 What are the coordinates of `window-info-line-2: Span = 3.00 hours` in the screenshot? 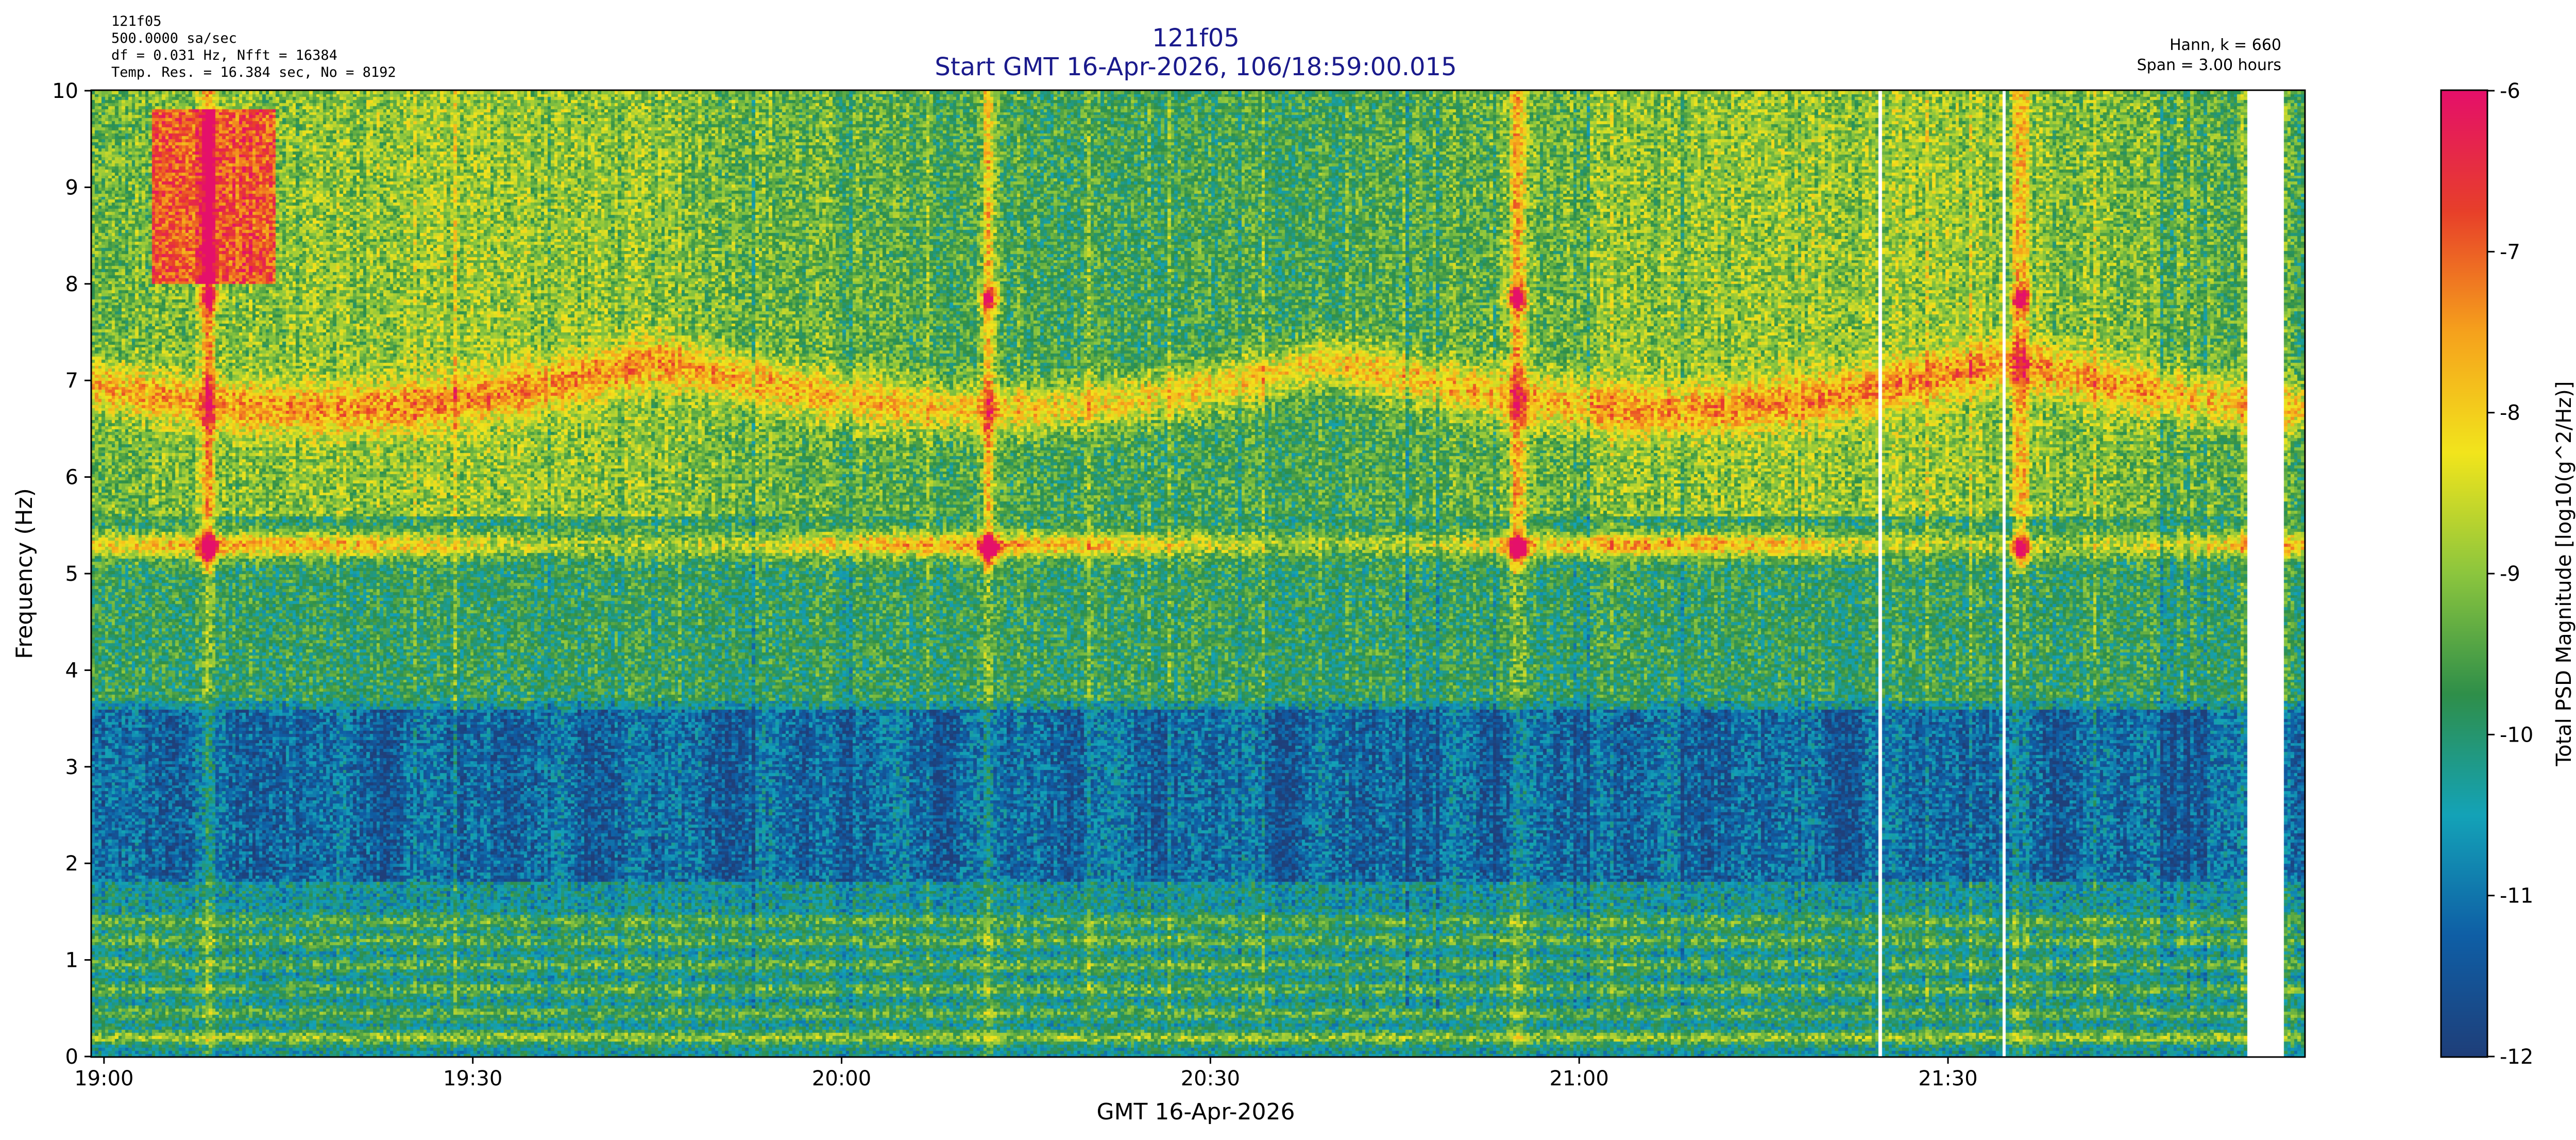 It's located at (2209, 65).